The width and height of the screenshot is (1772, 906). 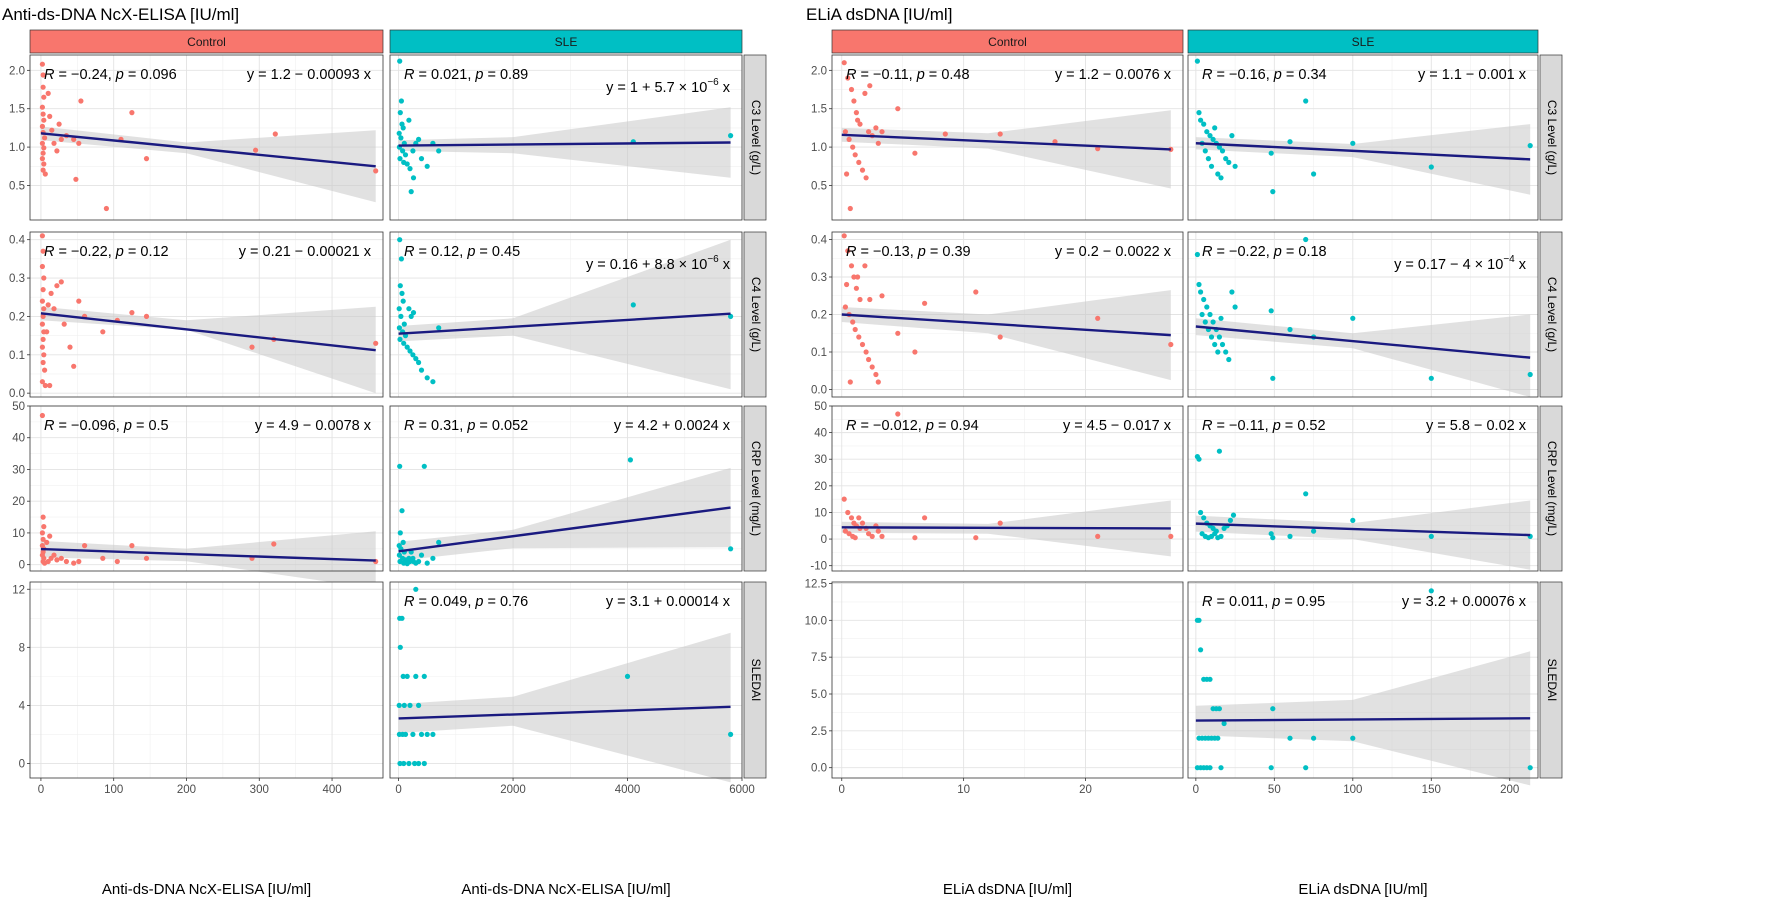 What do you see at coordinates (824, 540) in the screenshot?
I see `y-tick-label: 0` at bounding box center [824, 540].